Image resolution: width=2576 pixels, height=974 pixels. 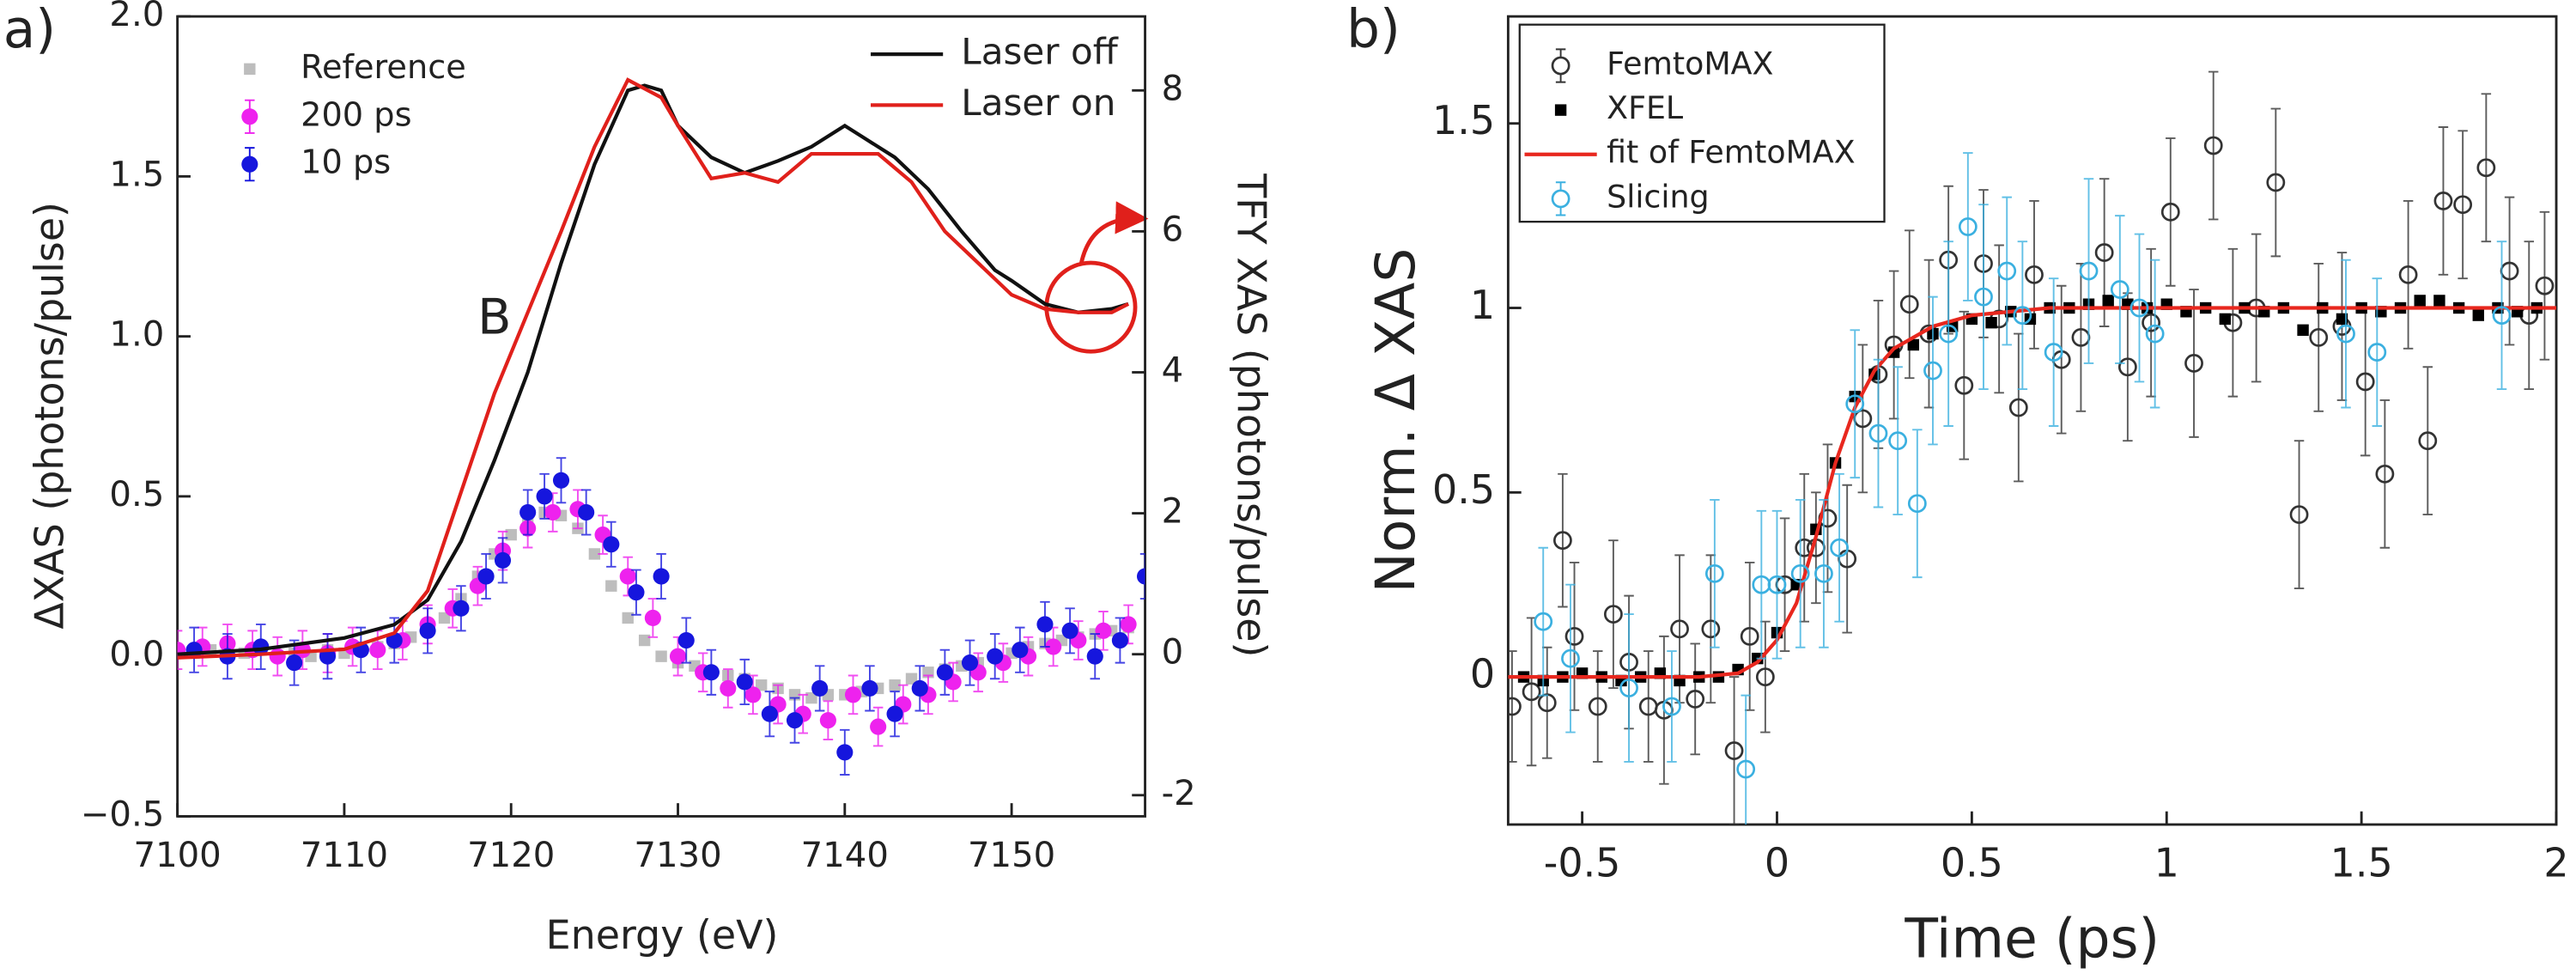 I want to click on y2-tick-label: -2, so click(x=1179, y=793).